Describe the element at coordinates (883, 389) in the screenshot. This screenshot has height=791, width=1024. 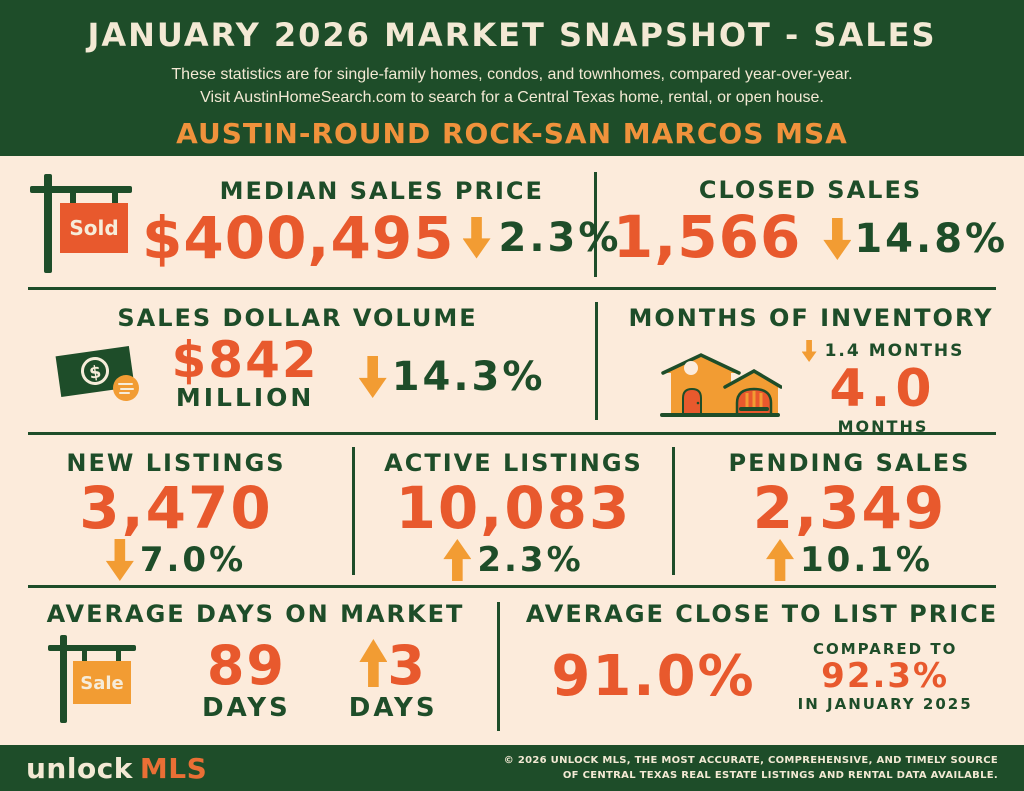
I see `months-of-inventory-value: 4.0` at that location.